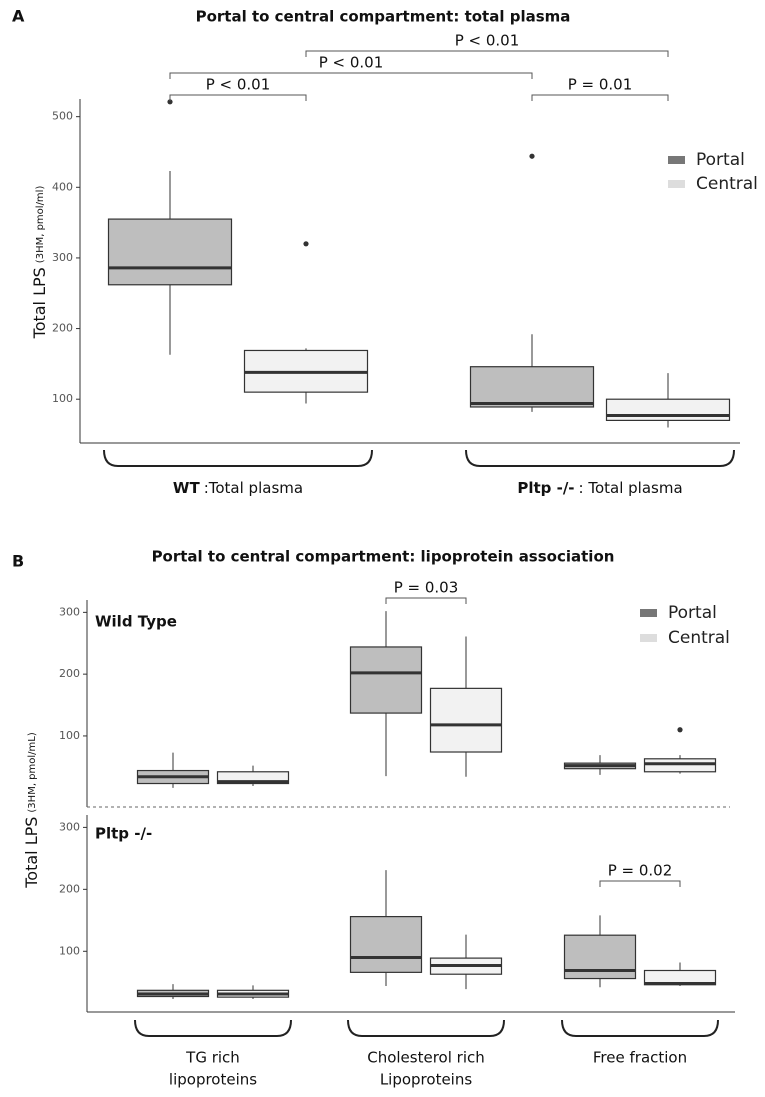  I want to click on category-name: Pltp -/-, so click(545, 488).